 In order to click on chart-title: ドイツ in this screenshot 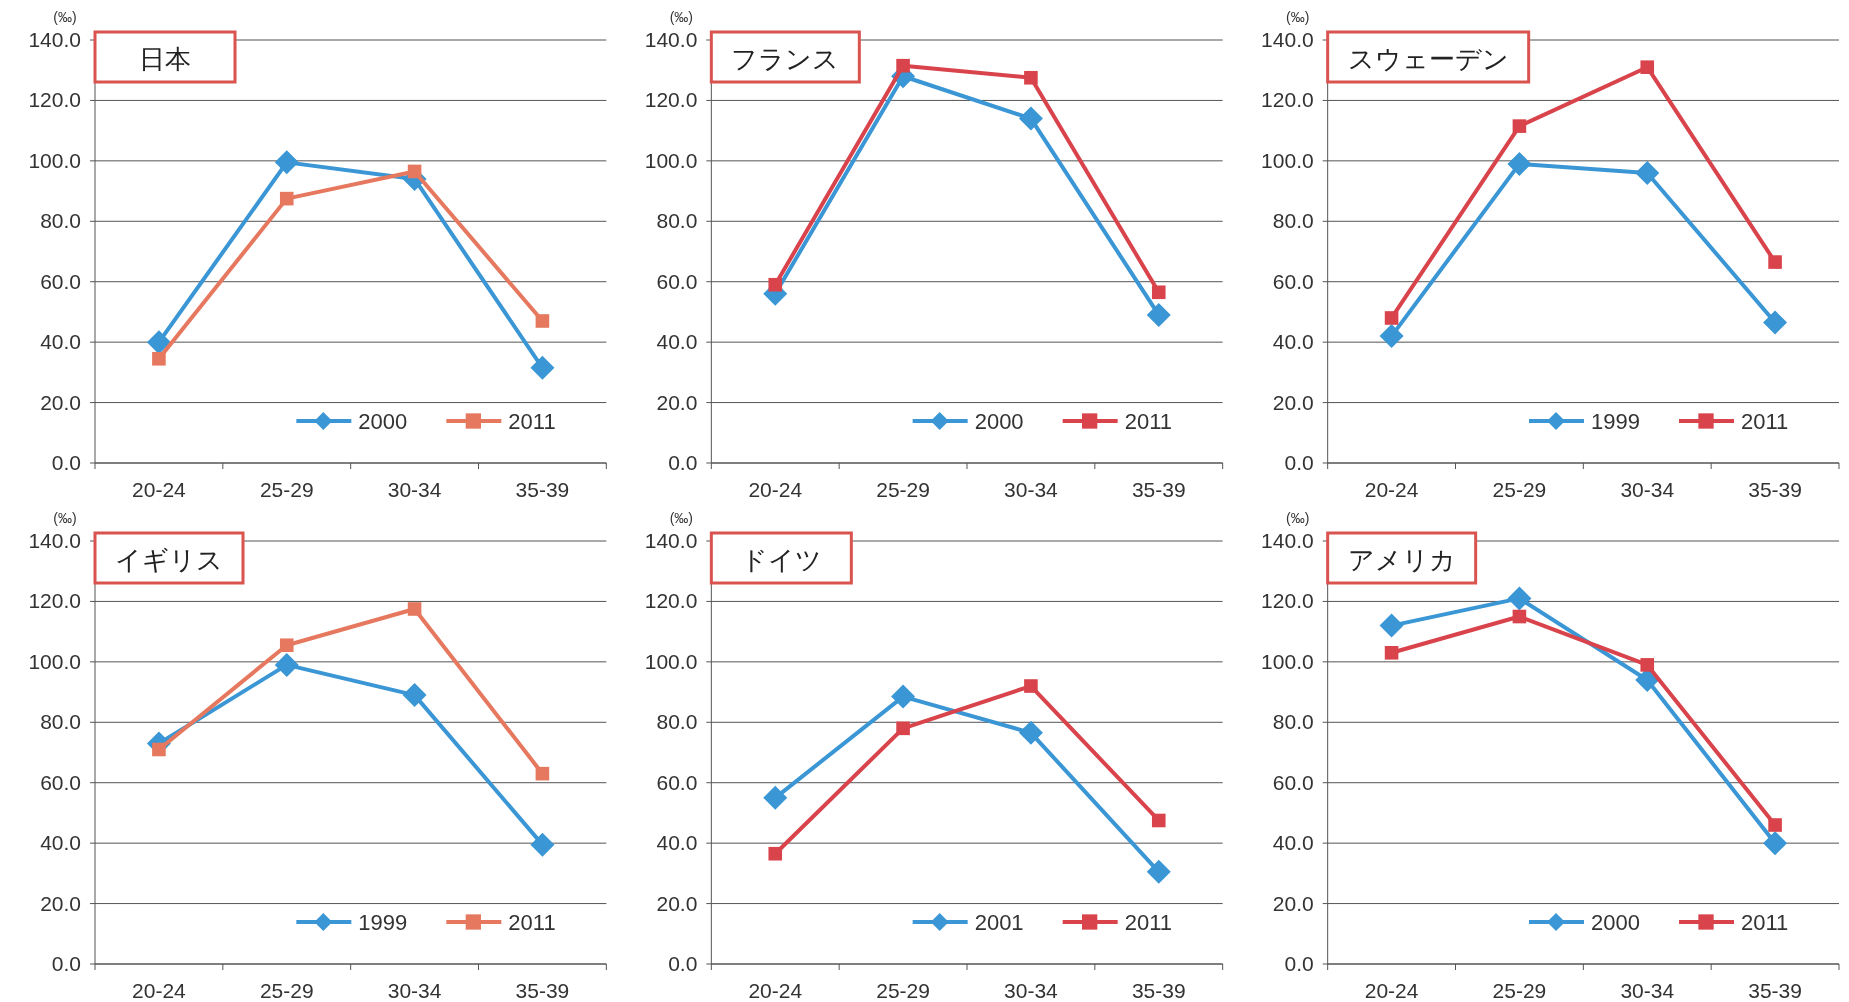, I will do `click(781, 560)`.